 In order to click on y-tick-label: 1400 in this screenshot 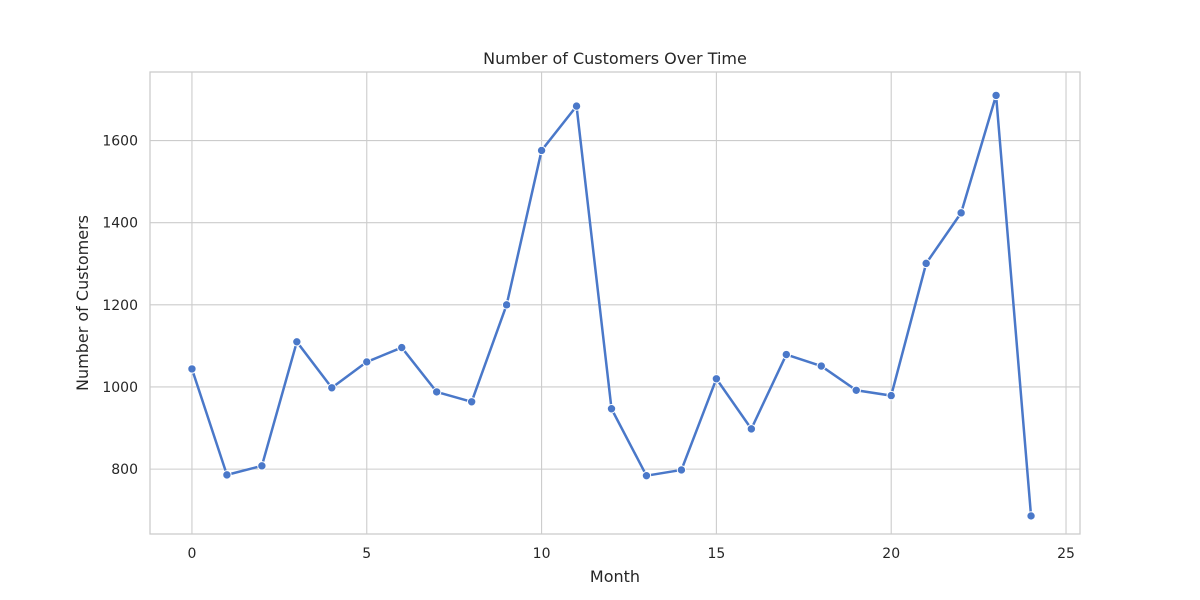, I will do `click(120, 224)`.